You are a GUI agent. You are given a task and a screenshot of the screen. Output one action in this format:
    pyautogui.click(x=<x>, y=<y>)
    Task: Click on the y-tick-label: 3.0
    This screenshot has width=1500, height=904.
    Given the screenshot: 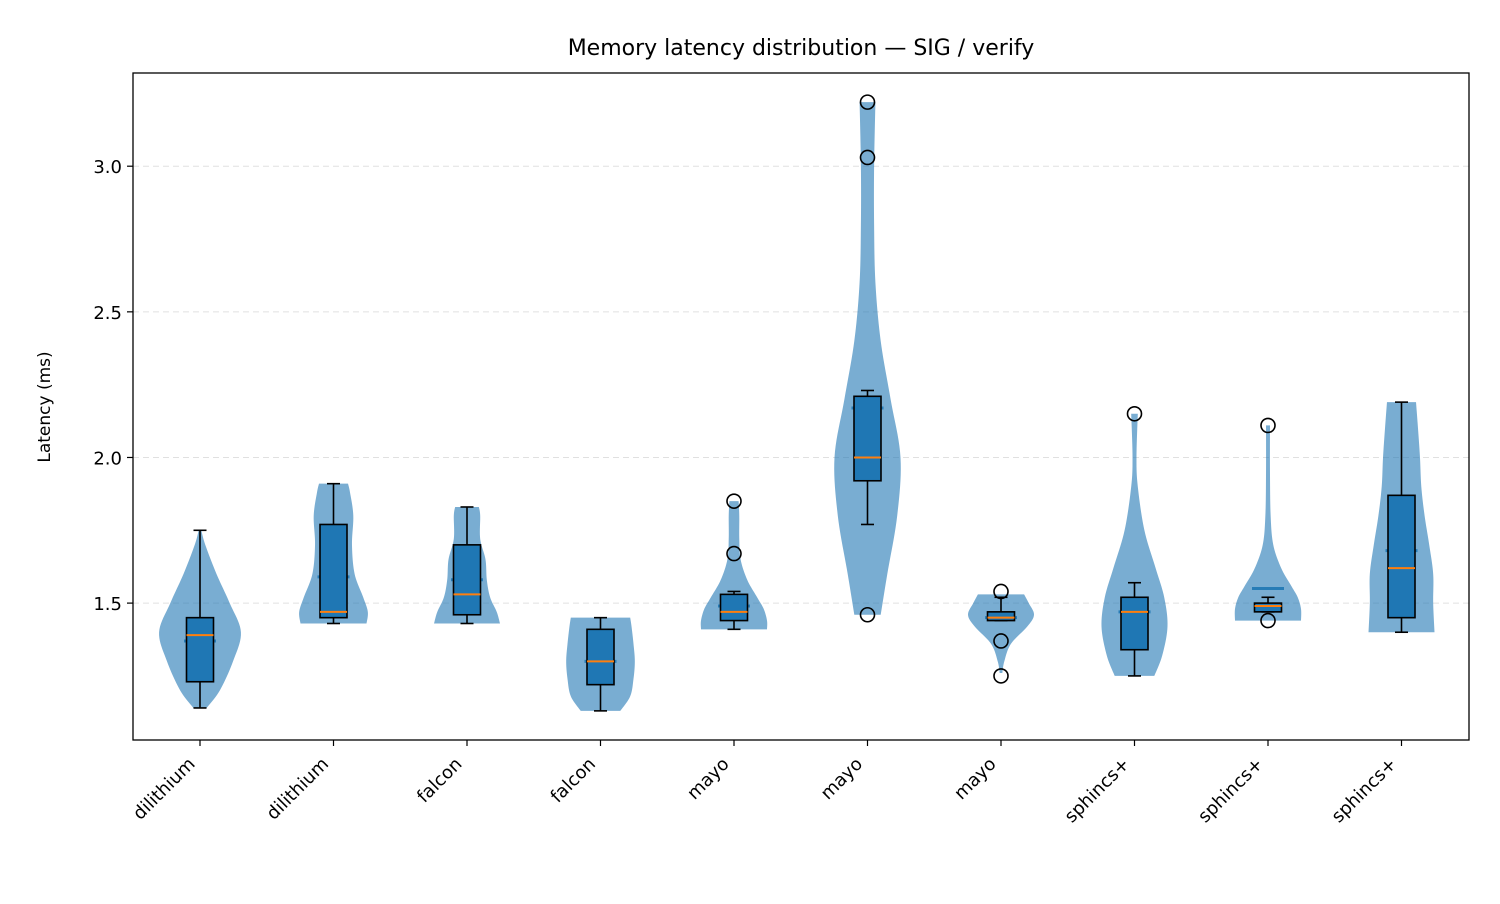 What is the action you would take?
    pyautogui.click(x=107, y=167)
    